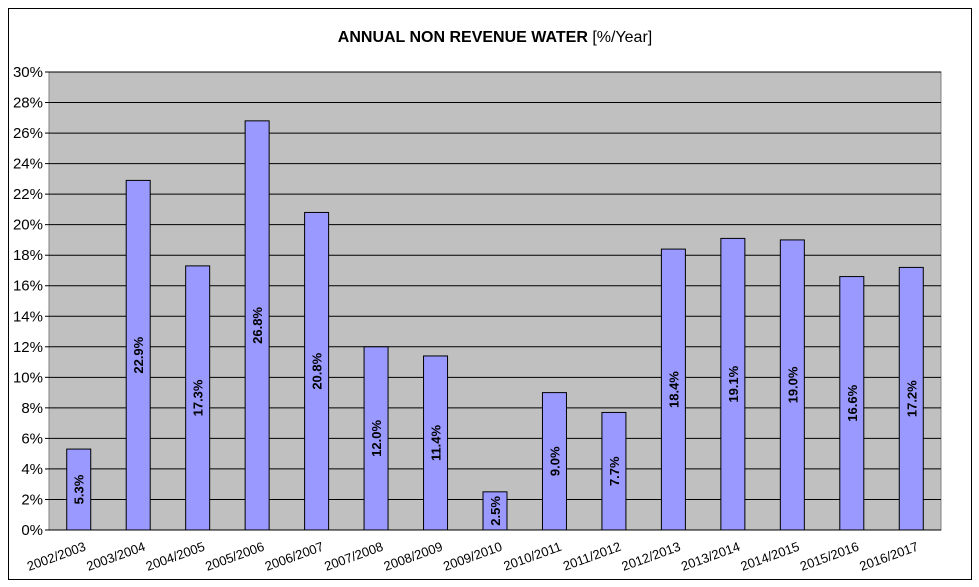 This screenshot has width=979, height=587. I want to click on y-tick-label: 26%, so click(28, 133).